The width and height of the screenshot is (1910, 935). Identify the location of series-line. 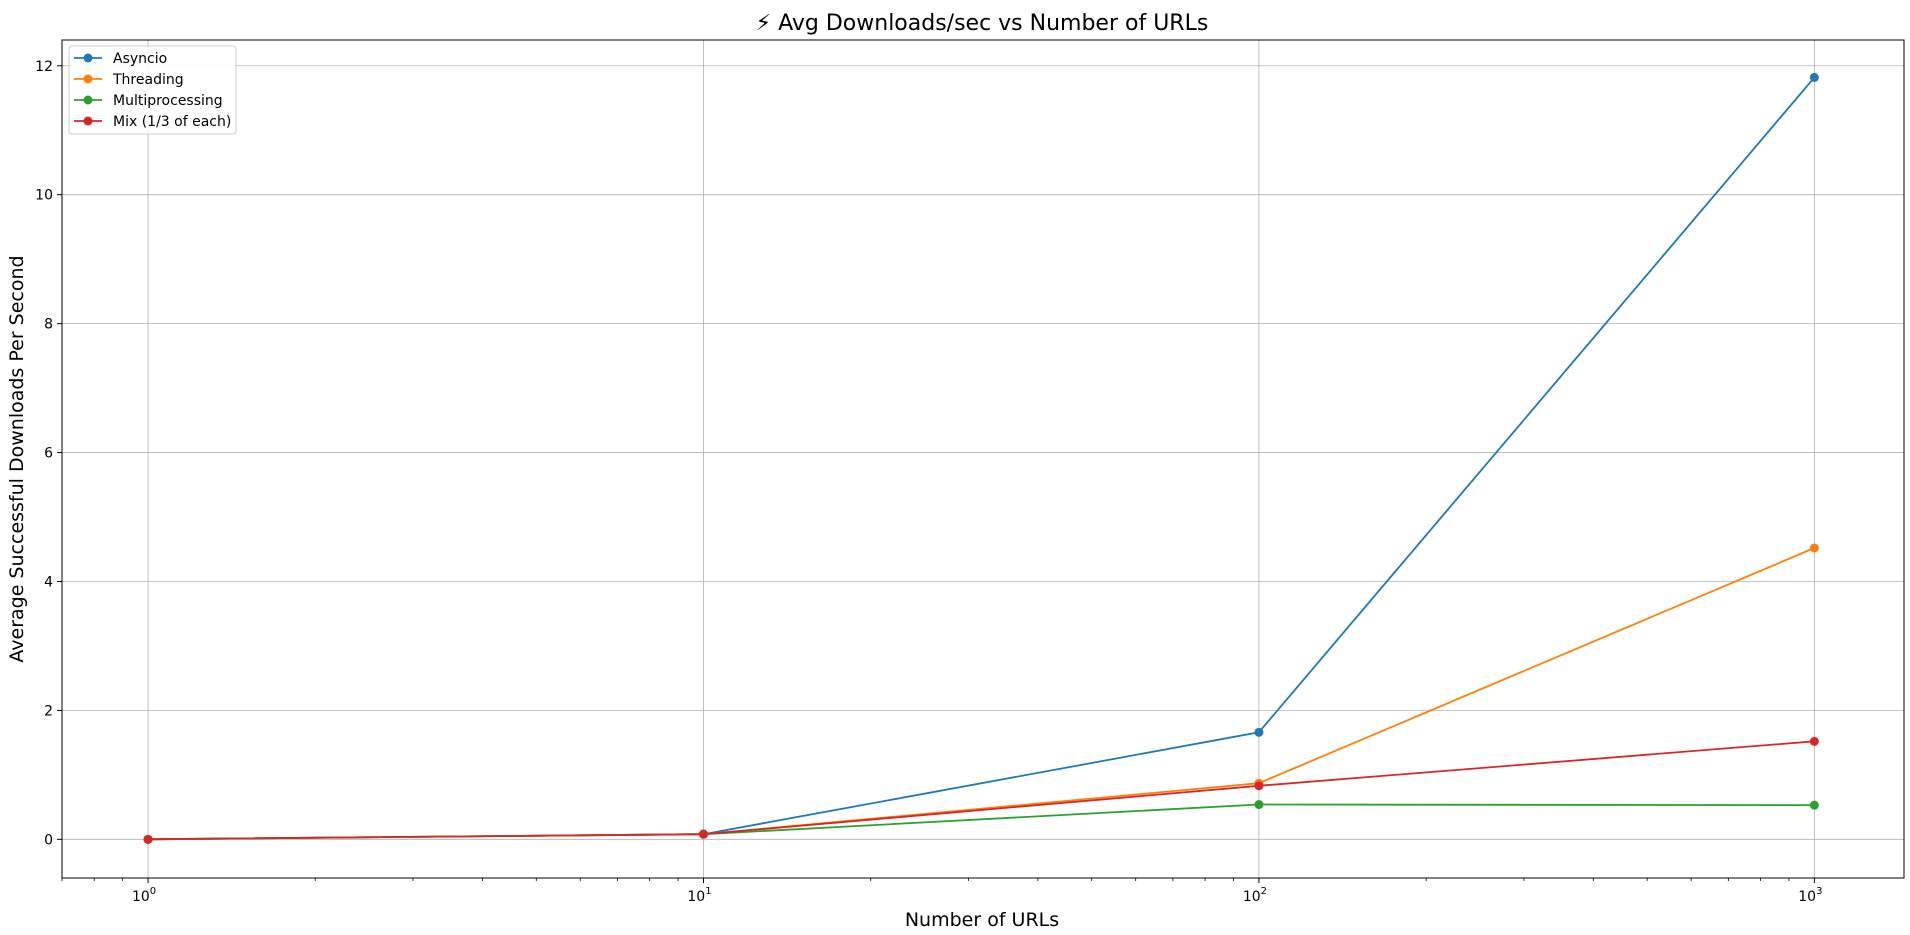
(981, 790).